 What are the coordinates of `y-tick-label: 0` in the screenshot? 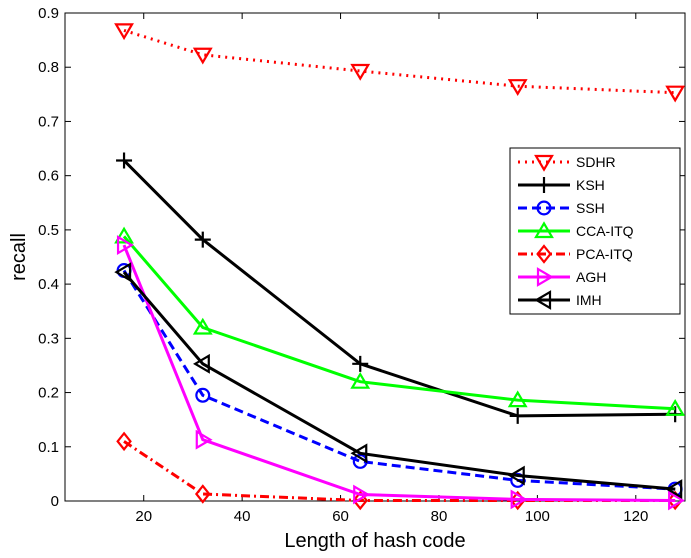 It's located at (55, 501).